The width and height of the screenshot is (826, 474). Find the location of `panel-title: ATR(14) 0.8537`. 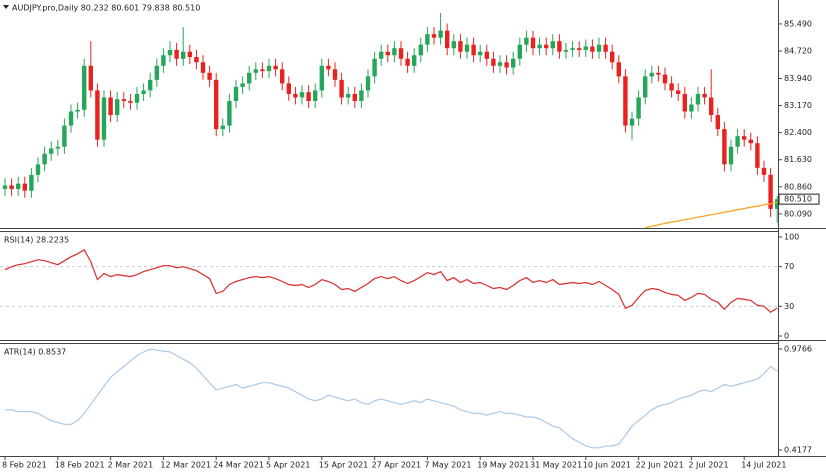

panel-title: ATR(14) 0.8537 is located at coordinates (35, 352).